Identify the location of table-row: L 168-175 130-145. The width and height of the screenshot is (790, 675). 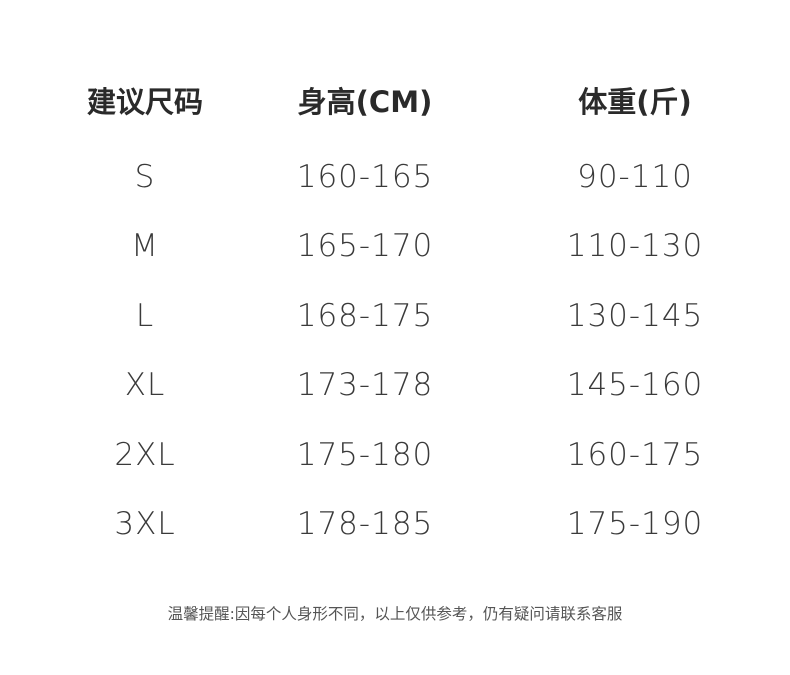
(395, 316).